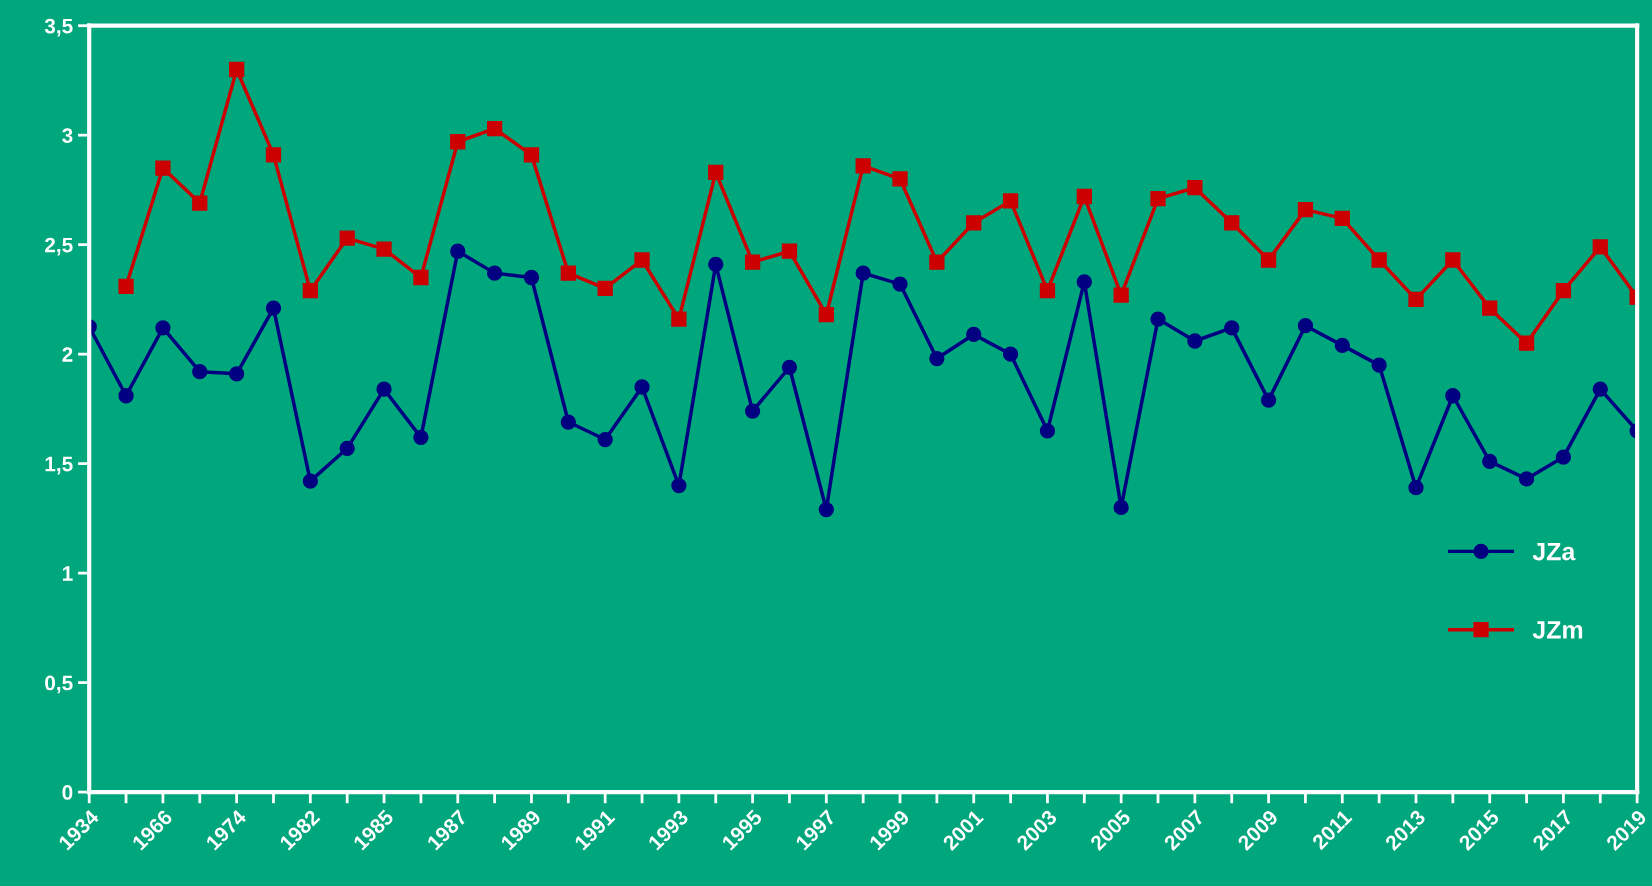 The image size is (1652, 886). What do you see at coordinates (1557, 630) in the screenshot?
I see `legend-label: JZm` at bounding box center [1557, 630].